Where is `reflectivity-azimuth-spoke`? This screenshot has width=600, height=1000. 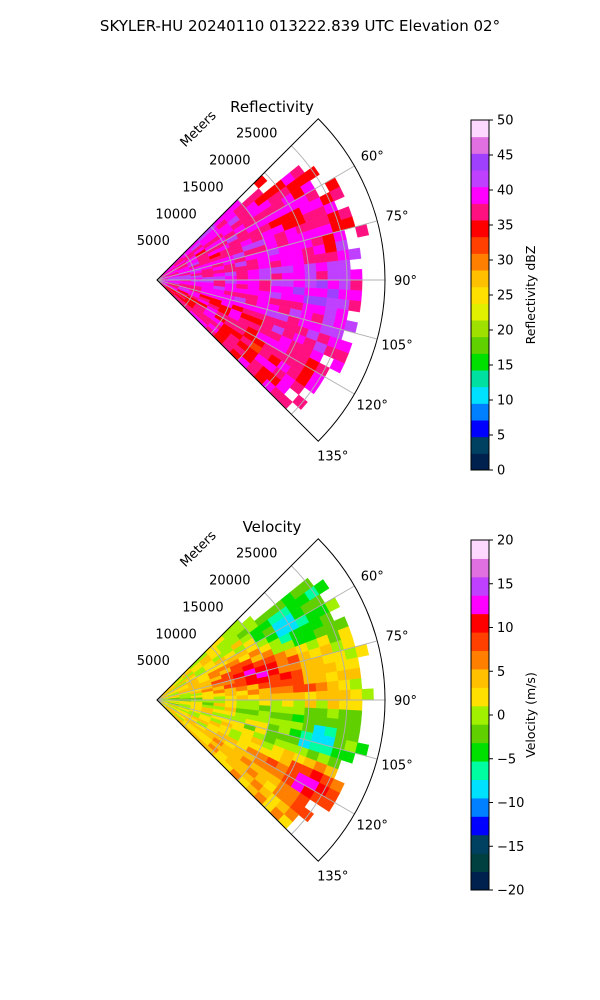
reflectivity-azimuth-spoke is located at coordinates (255, 223).